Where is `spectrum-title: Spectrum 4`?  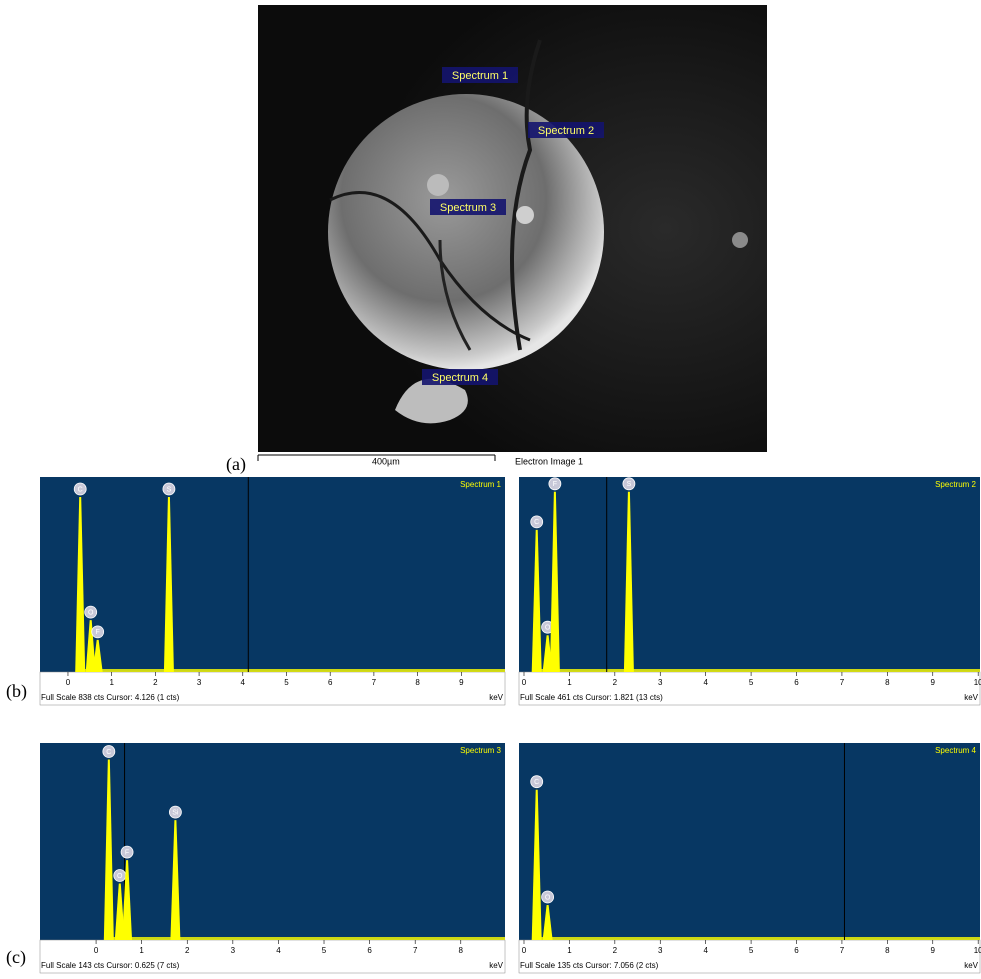 spectrum-title: Spectrum 4 is located at coordinates (955, 750).